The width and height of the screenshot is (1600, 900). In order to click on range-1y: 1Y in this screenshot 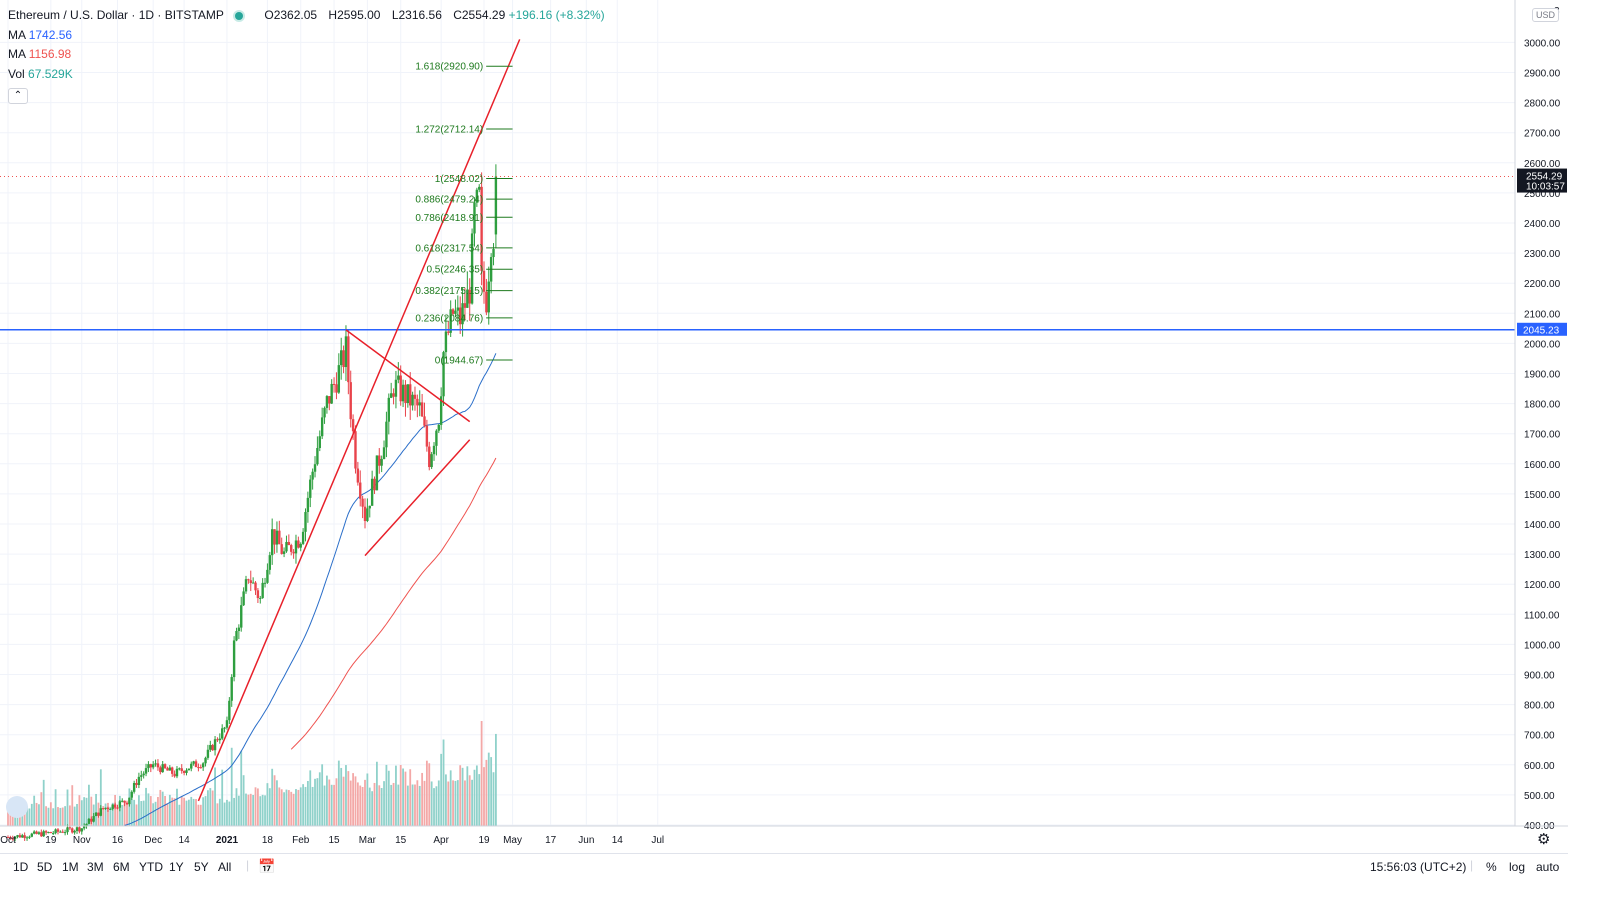, I will do `click(176, 867)`.